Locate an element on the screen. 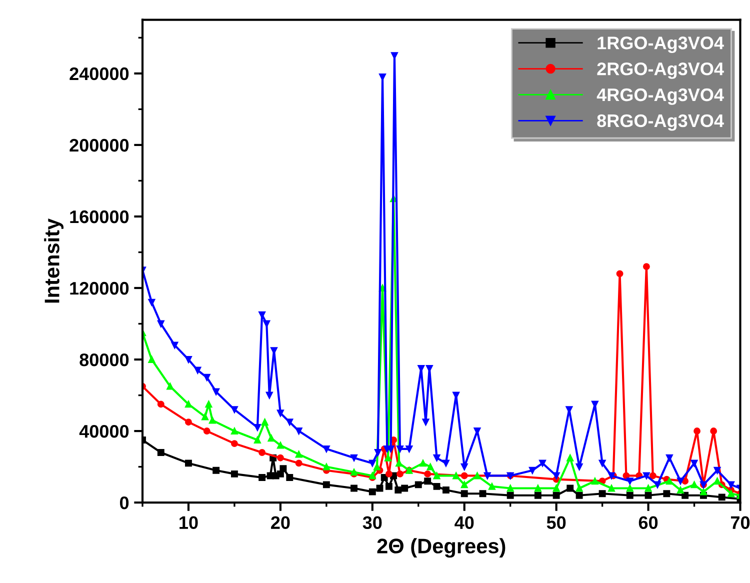  x-tick-label: 70 is located at coordinates (740, 523).